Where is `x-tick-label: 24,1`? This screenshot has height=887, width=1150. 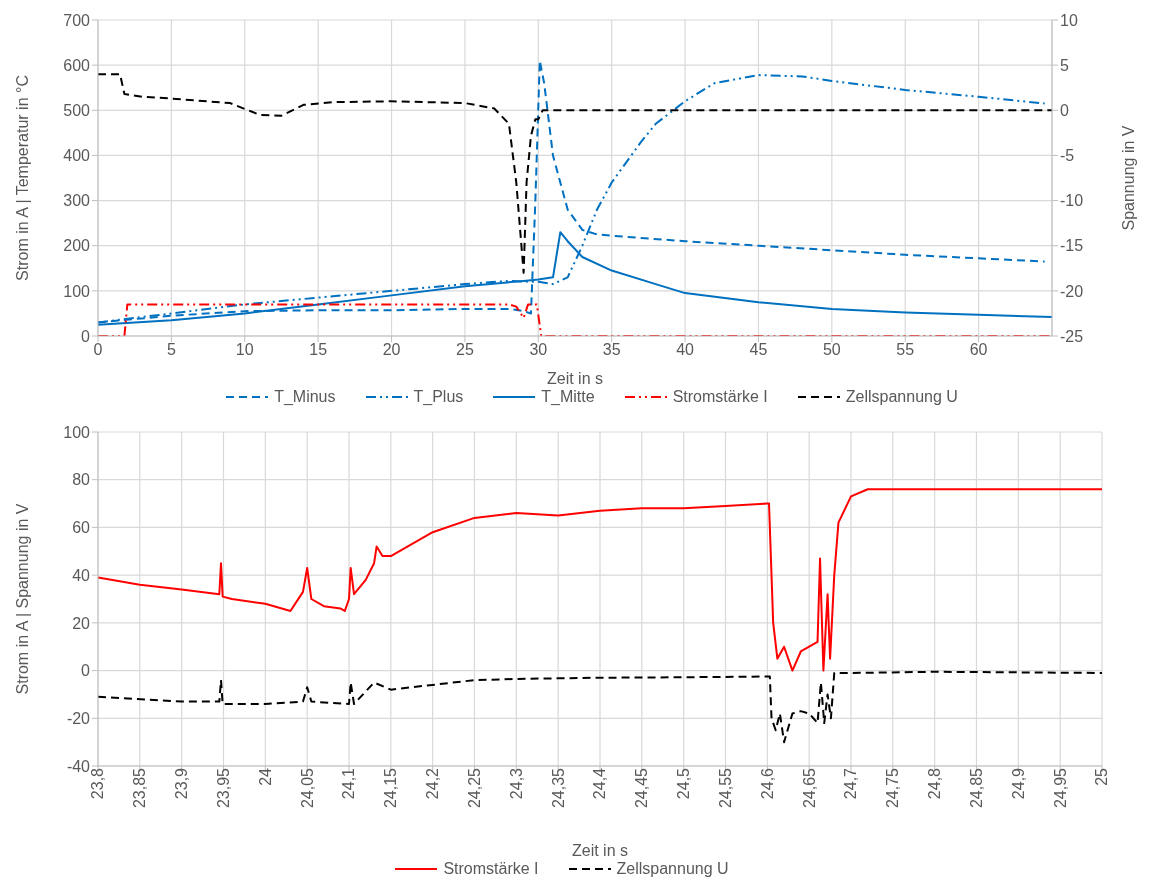
x-tick-label: 24,1 is located at coordinates (349, 783).